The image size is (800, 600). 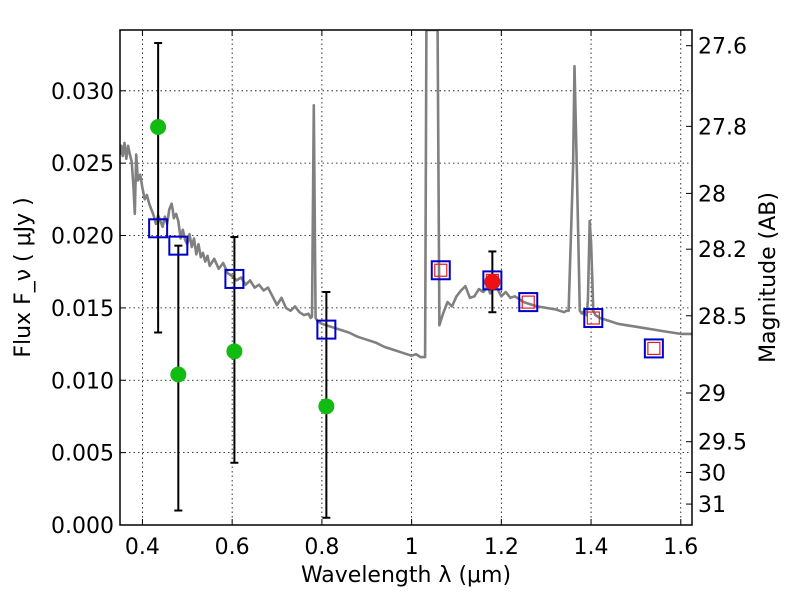 I want to click on y-tick-label: 0.005, so click(x=82, y=454).